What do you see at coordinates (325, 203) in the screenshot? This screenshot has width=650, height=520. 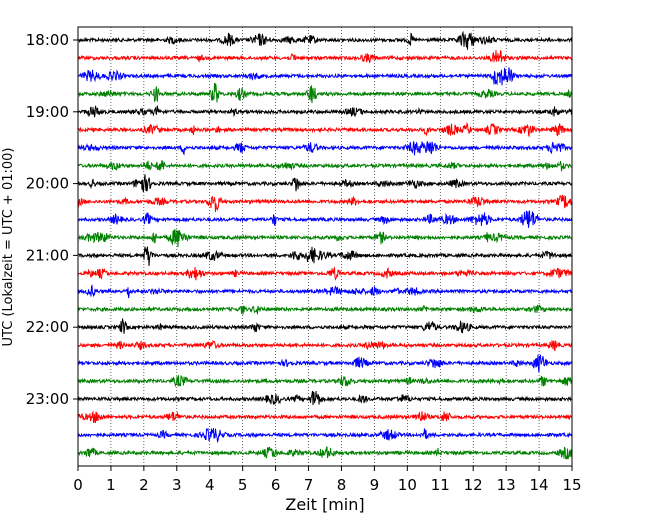 I see `trace-2015` at bounding box center [325, 203].